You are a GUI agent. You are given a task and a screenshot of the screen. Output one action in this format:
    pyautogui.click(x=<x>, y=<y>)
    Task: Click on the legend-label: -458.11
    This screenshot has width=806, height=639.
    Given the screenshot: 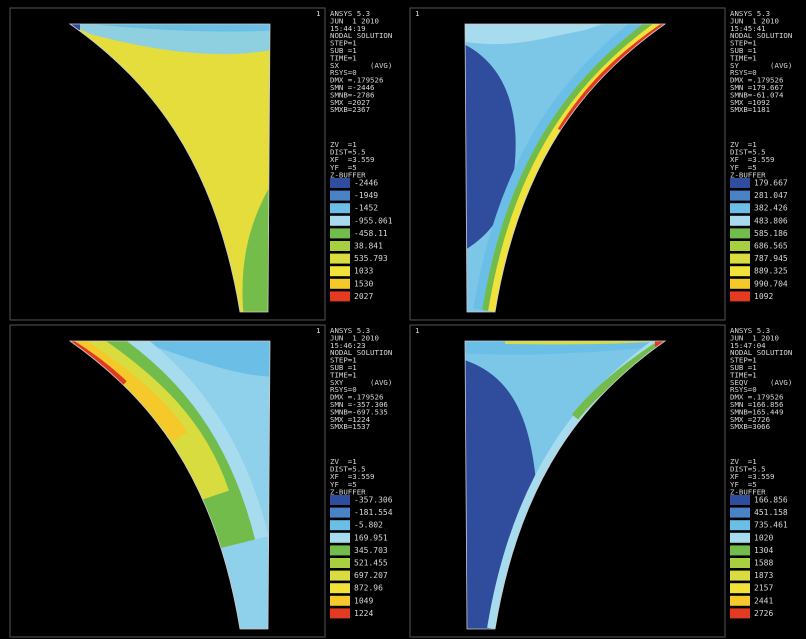 What is the action you would take?
    pyautogui.click(x=371, y=233)
    